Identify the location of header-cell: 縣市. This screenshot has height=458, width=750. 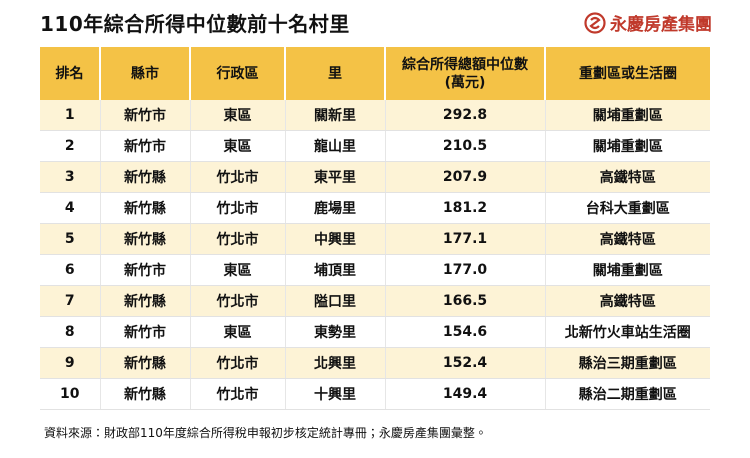
(144, 73).